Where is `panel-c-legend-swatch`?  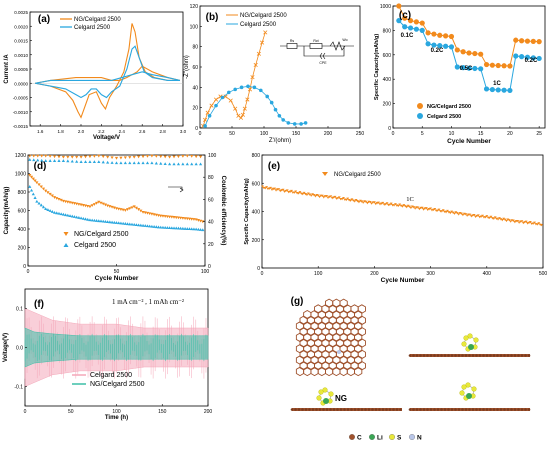
panel-c-legend-swatch is located at coordinates (420, 106).